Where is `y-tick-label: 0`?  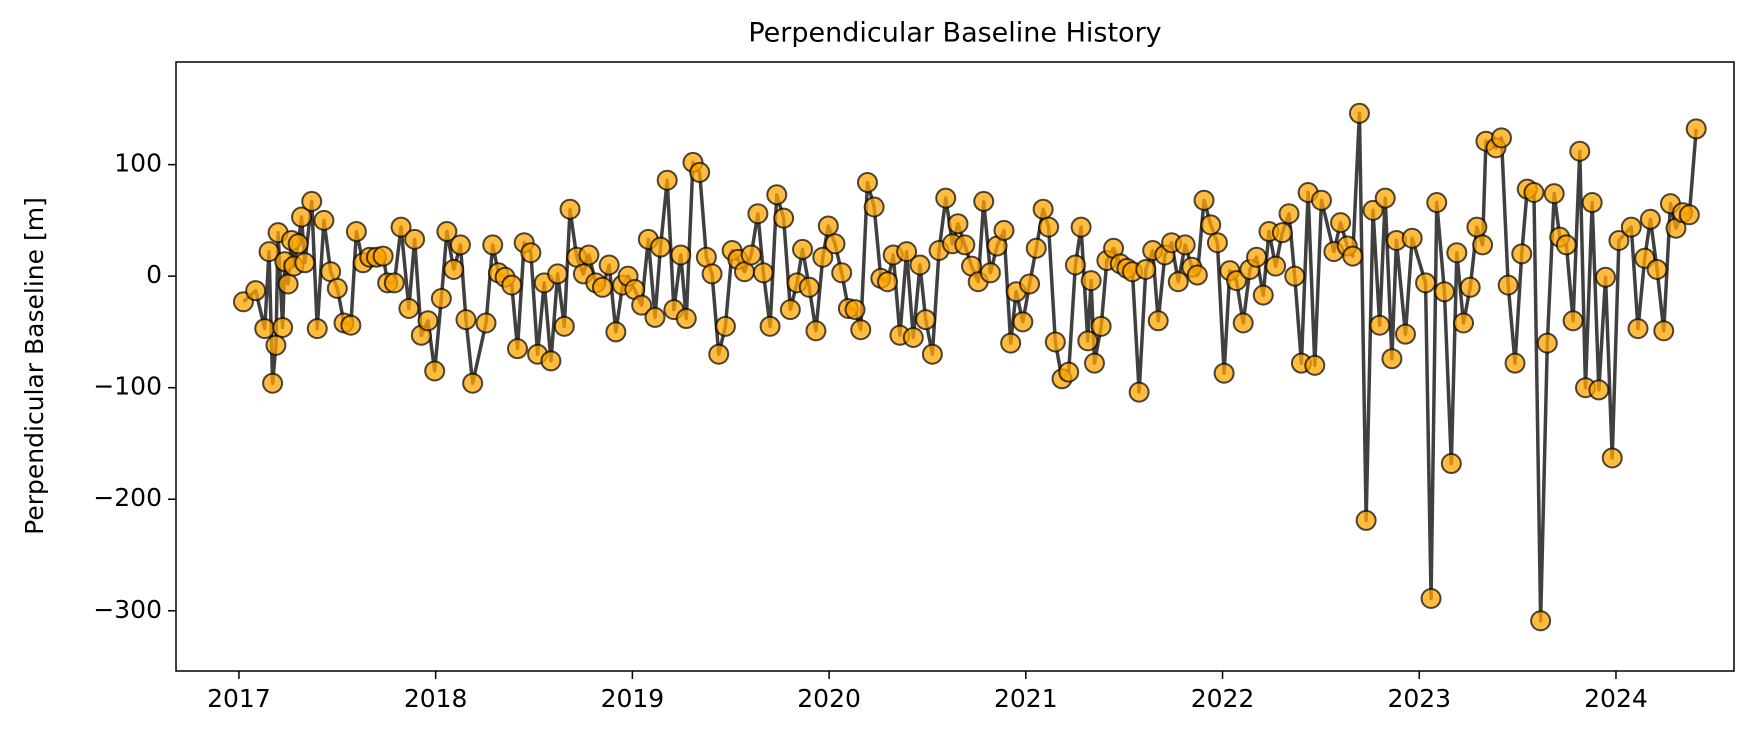
y-tick-label: 0 is located at coordinates (154, 274).